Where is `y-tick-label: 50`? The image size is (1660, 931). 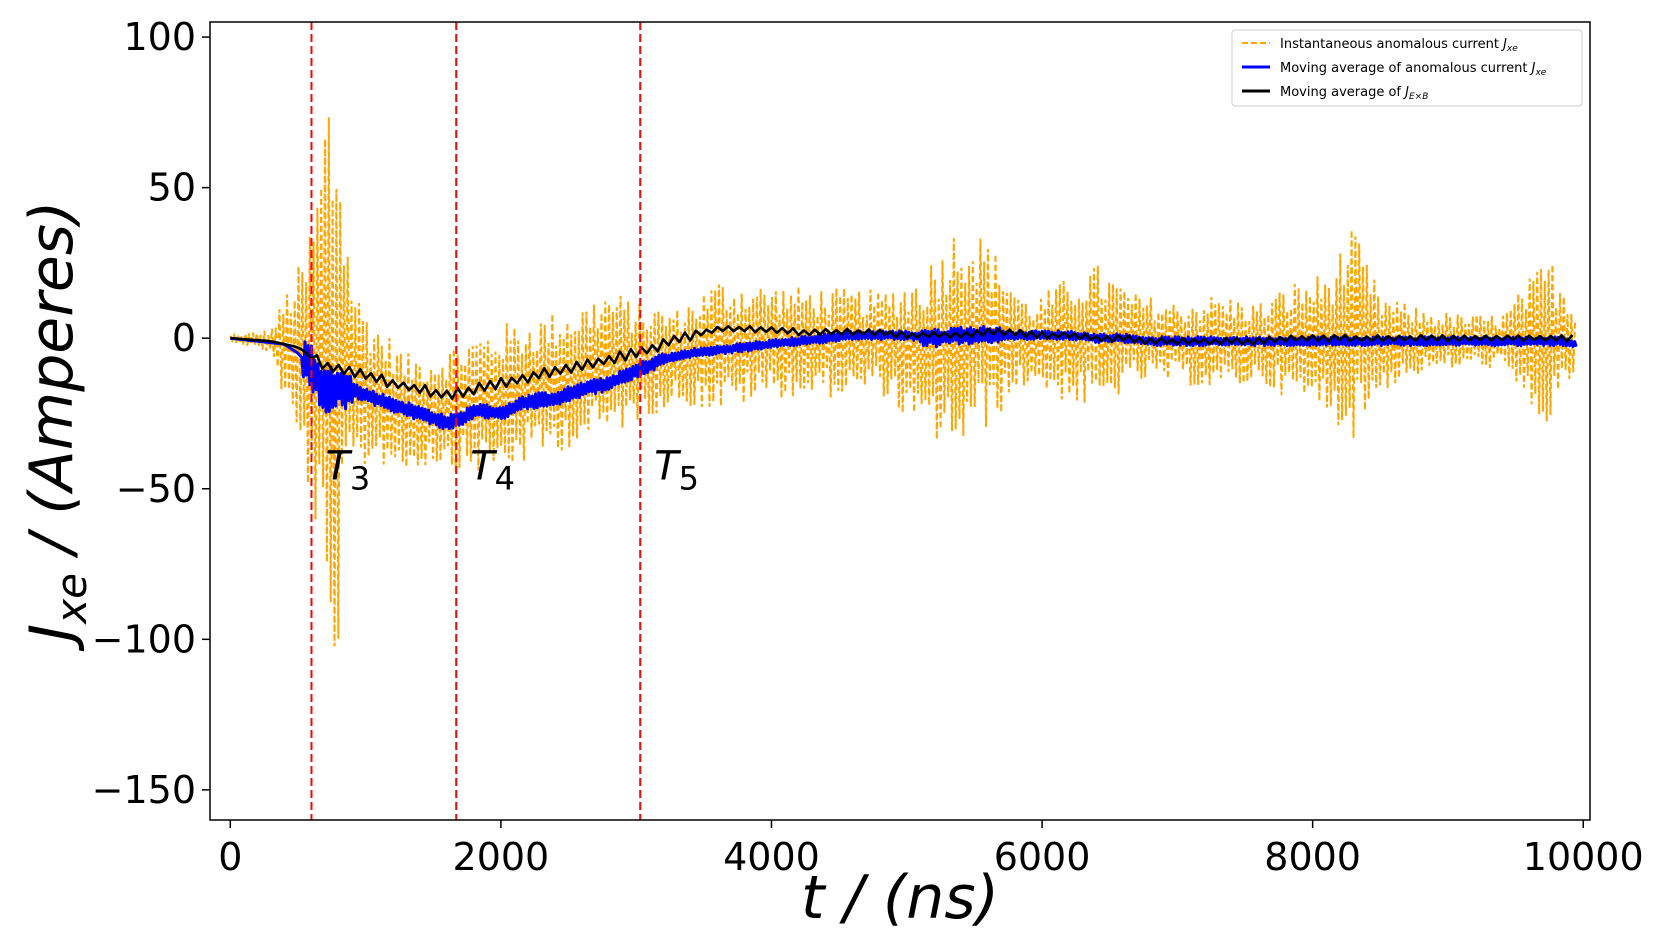 y-tick-label: 50 is located at coordinates (172, 188).